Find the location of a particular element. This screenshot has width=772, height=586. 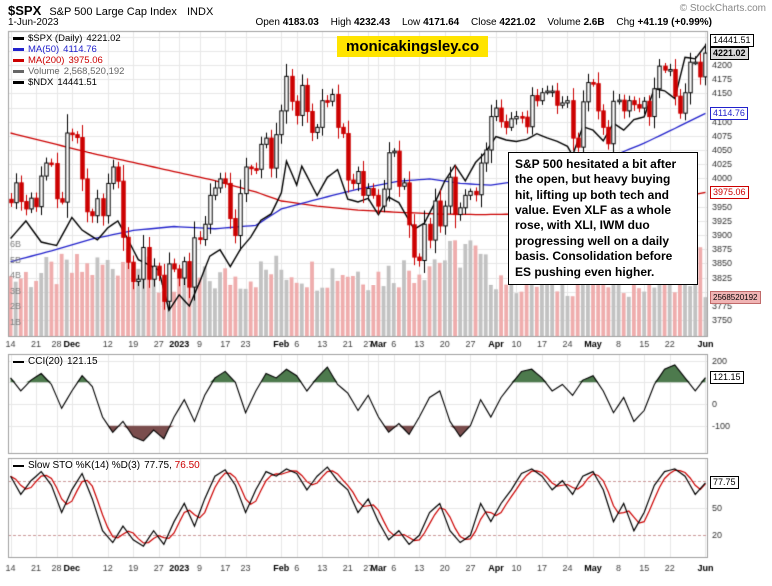

ma200-line-icon is located at coordinates (18, 60).